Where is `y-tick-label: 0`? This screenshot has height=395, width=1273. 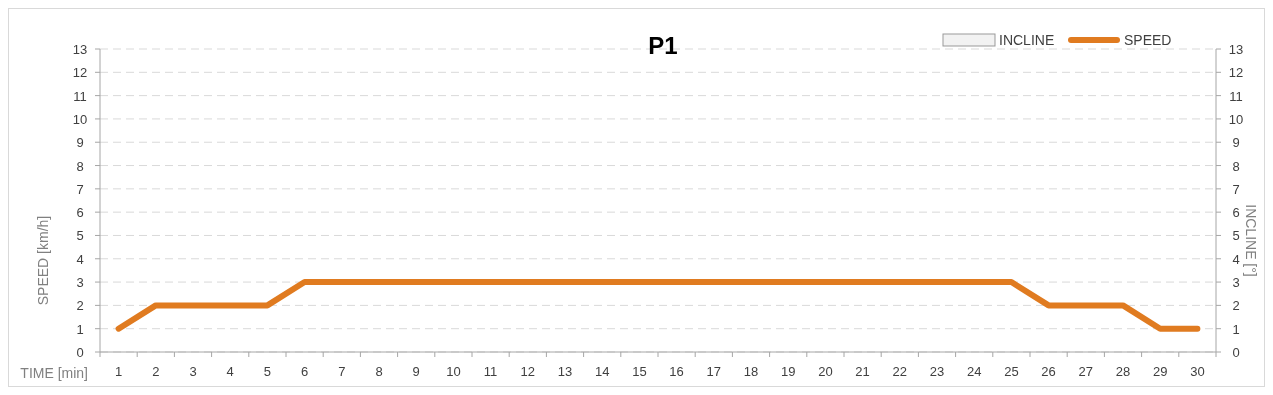
y-tick-label: 0 is located at coordinates (80, 352).